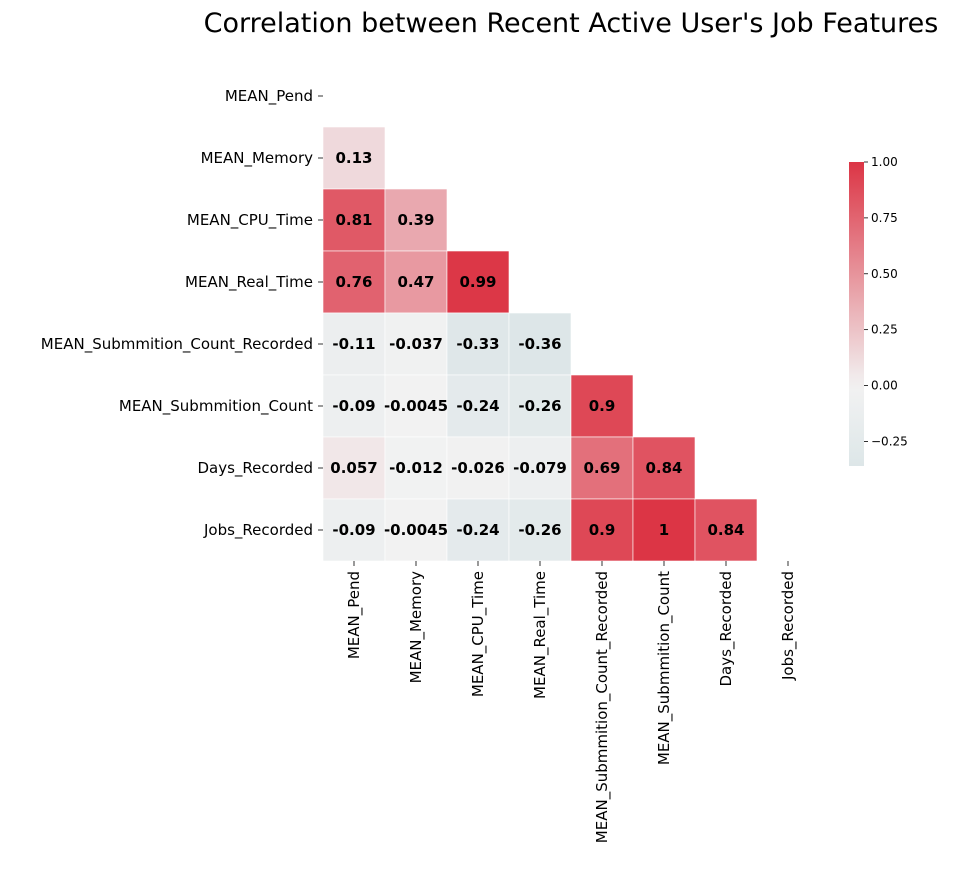  What do you see at coordinates (889, 441) in the screenshot?
I see `colorbar-tick-label: −0.25` at bounding box center [889, 441].